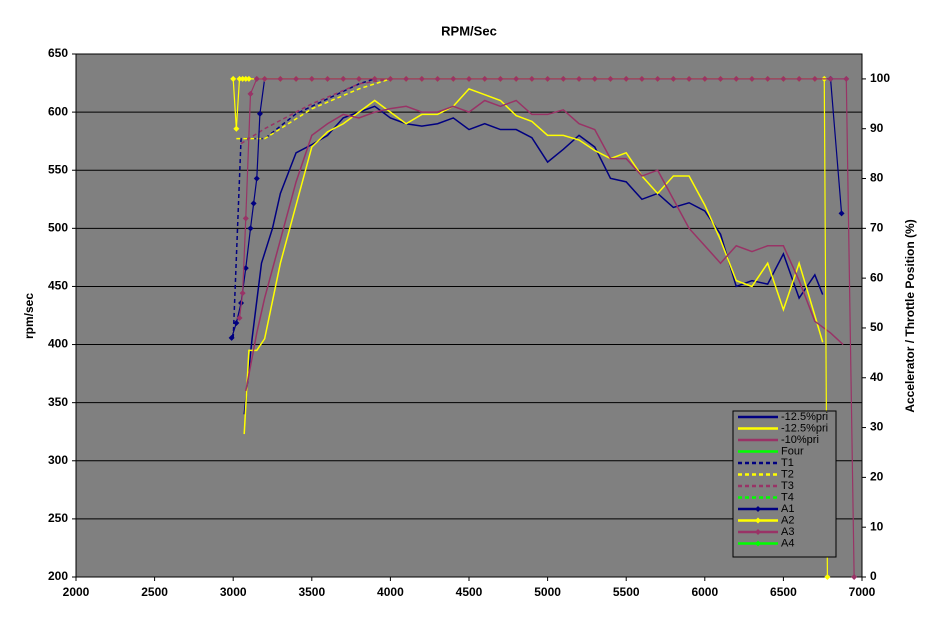 The height and width of the screenshot is (629, 938). I want to click on y-tick-label: 500, so click(58, 228).